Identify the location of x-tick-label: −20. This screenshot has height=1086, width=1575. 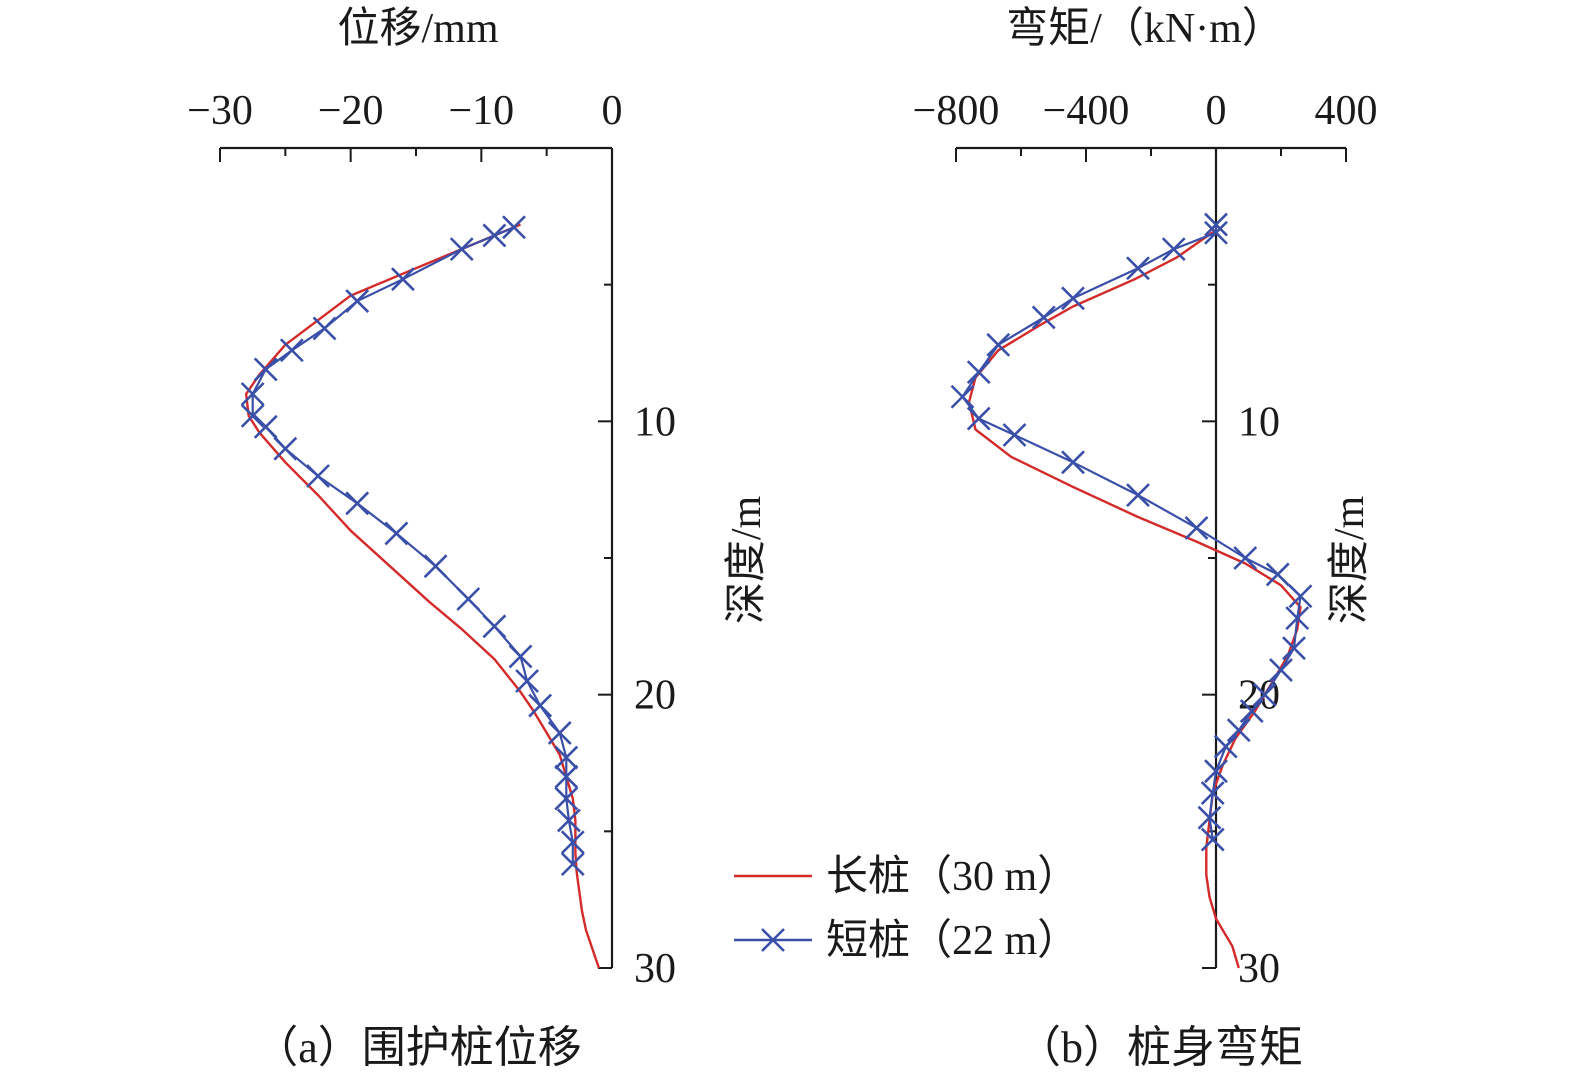
(351, 111).